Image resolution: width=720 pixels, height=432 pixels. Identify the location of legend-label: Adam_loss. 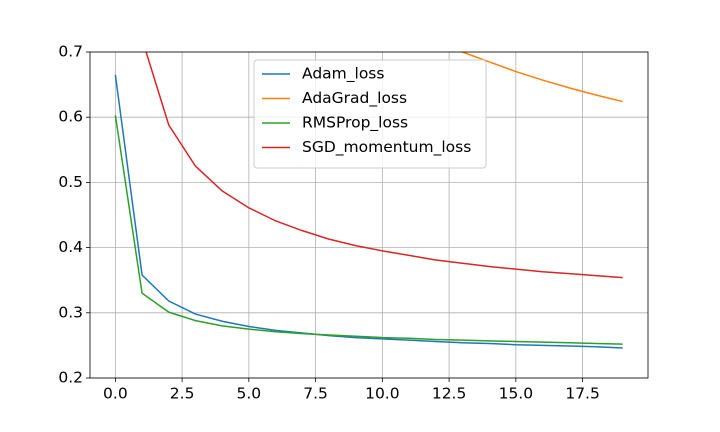
(343, 74).